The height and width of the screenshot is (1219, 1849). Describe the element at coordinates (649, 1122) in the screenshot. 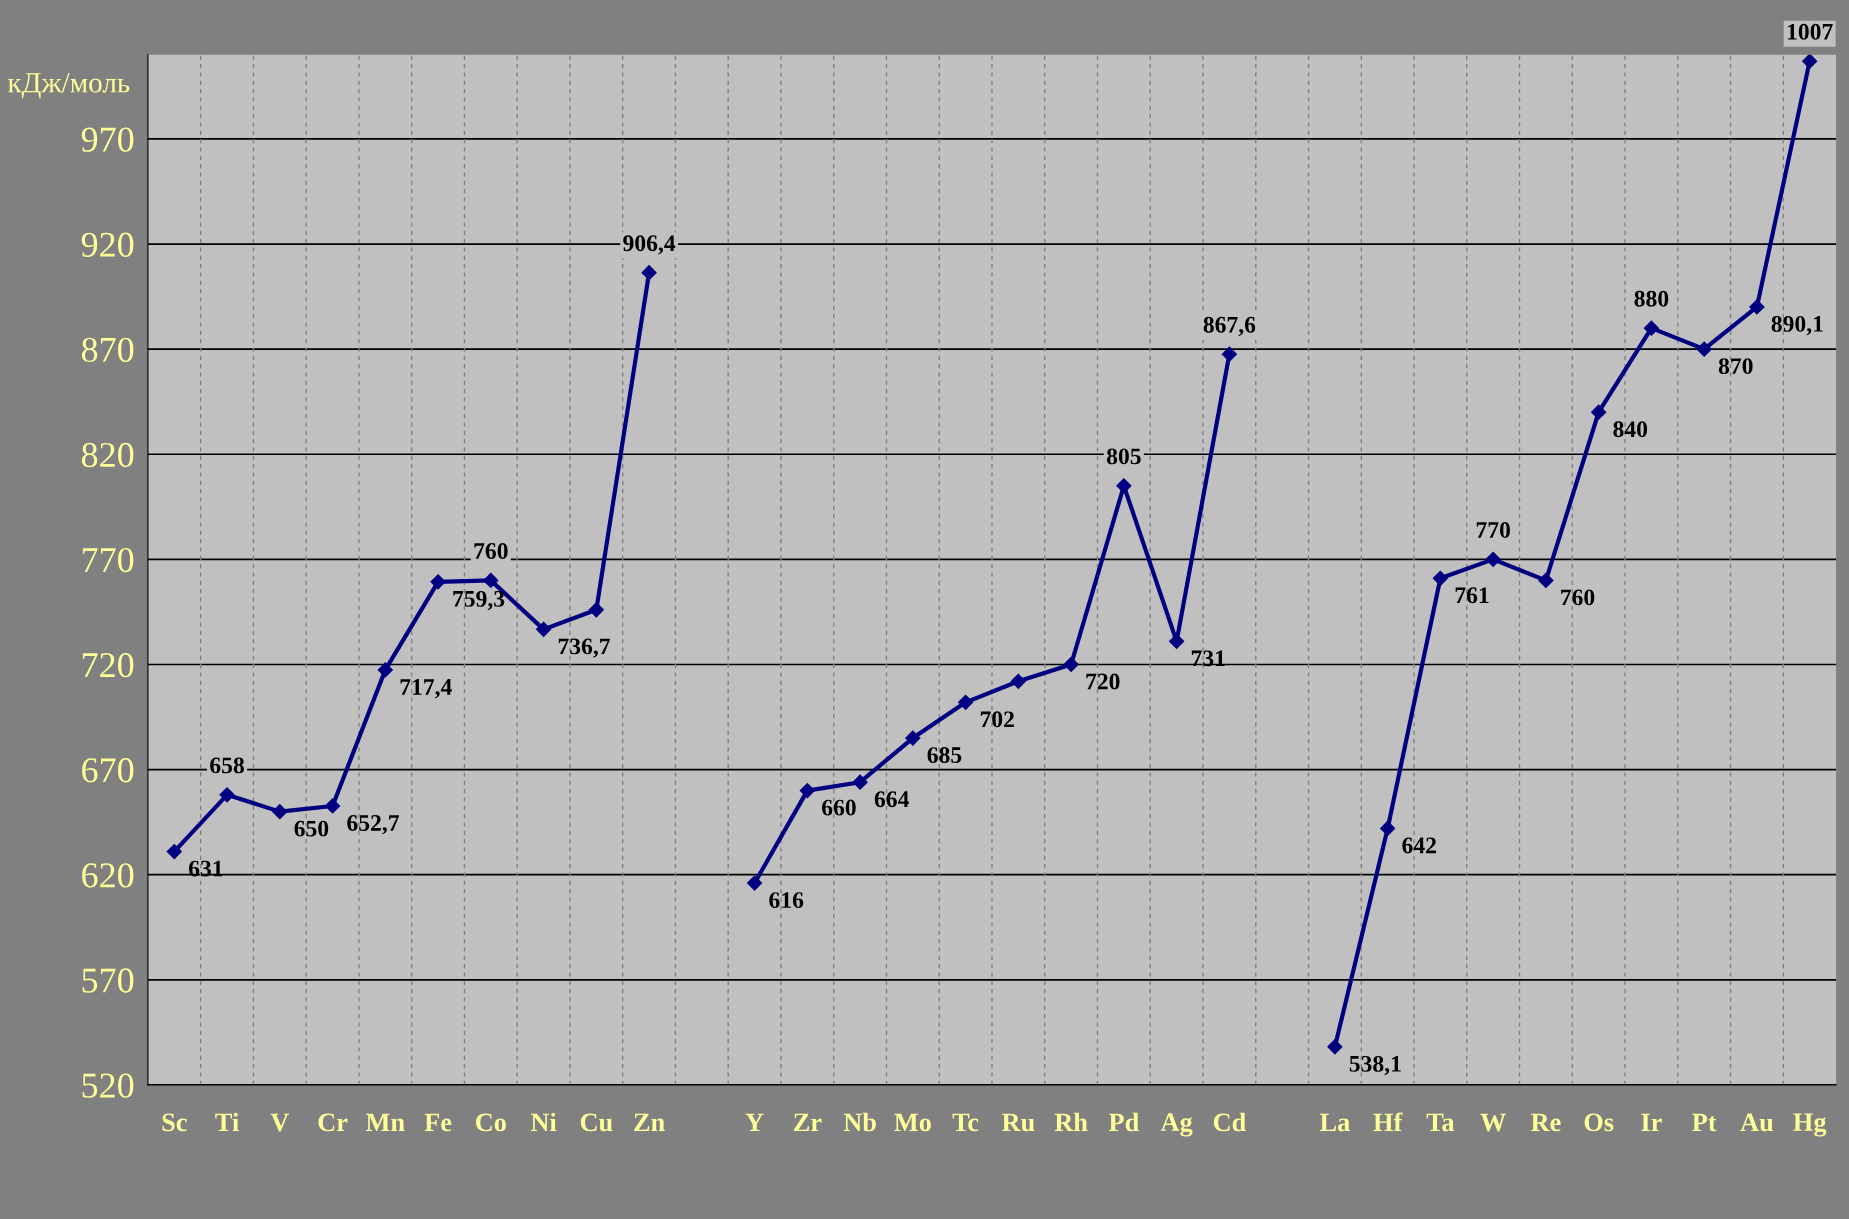

I see `x-tick-label: Zn` at that location.